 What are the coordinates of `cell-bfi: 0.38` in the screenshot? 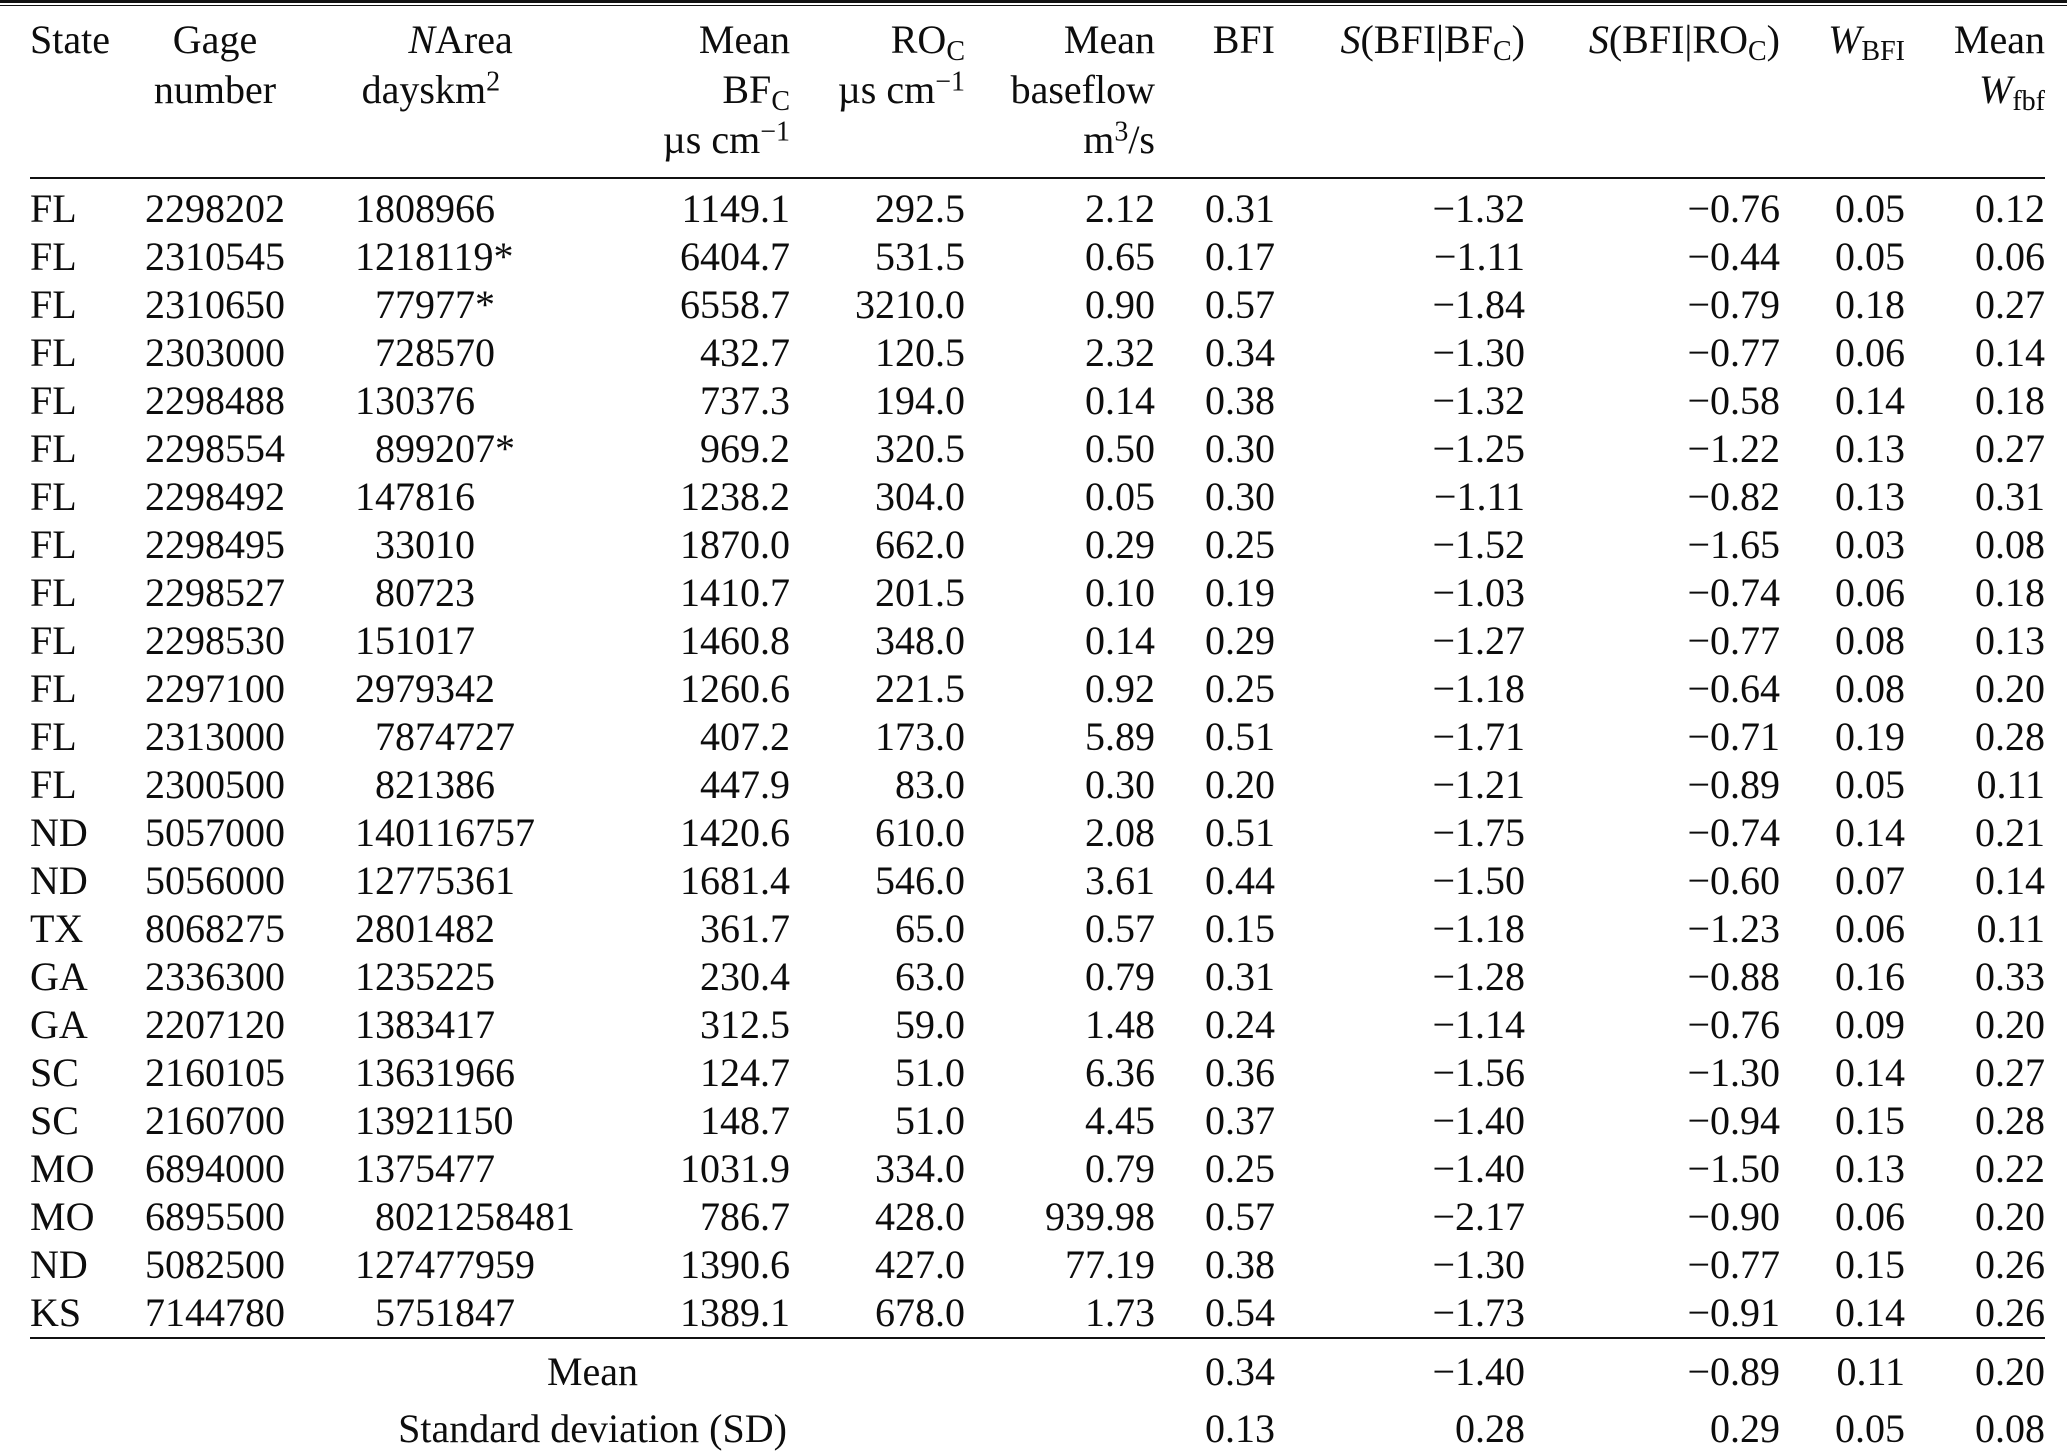 It's located at (1240, 1264).